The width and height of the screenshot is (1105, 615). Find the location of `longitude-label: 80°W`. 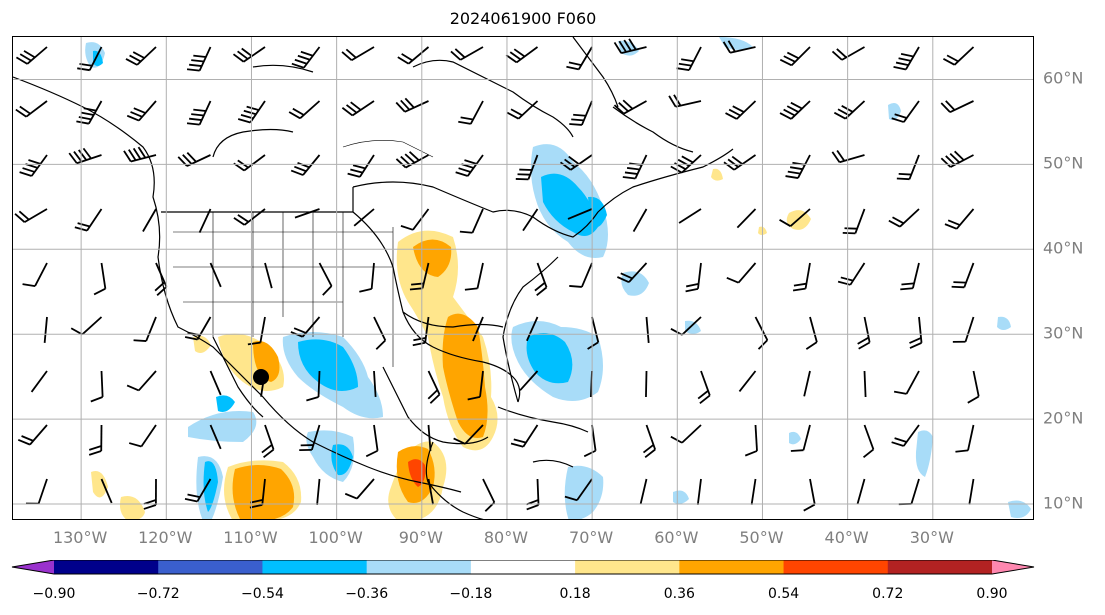

longitude-label: 80°W is located at coordinates (506, 537).